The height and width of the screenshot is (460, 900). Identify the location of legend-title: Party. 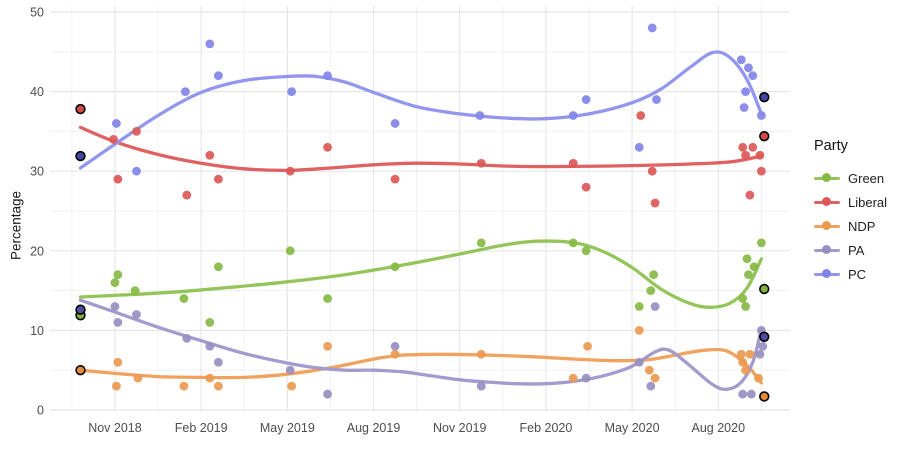
(831, 146).